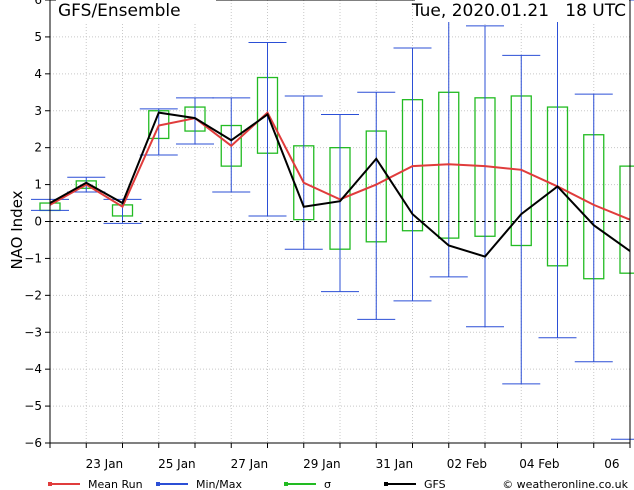 Image resolution: width=634 pixels, height=490 pixels. Describe the element at coordinates (33, 406) in the screenshot. I see `y-tick-label: −5` at that location.